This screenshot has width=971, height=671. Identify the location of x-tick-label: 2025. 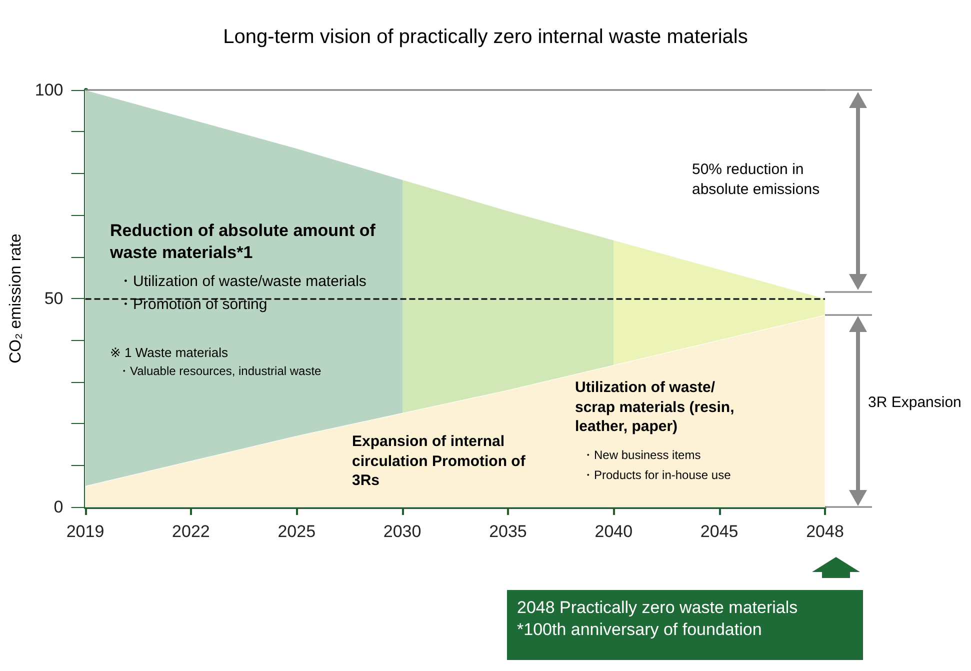
(297, 531).